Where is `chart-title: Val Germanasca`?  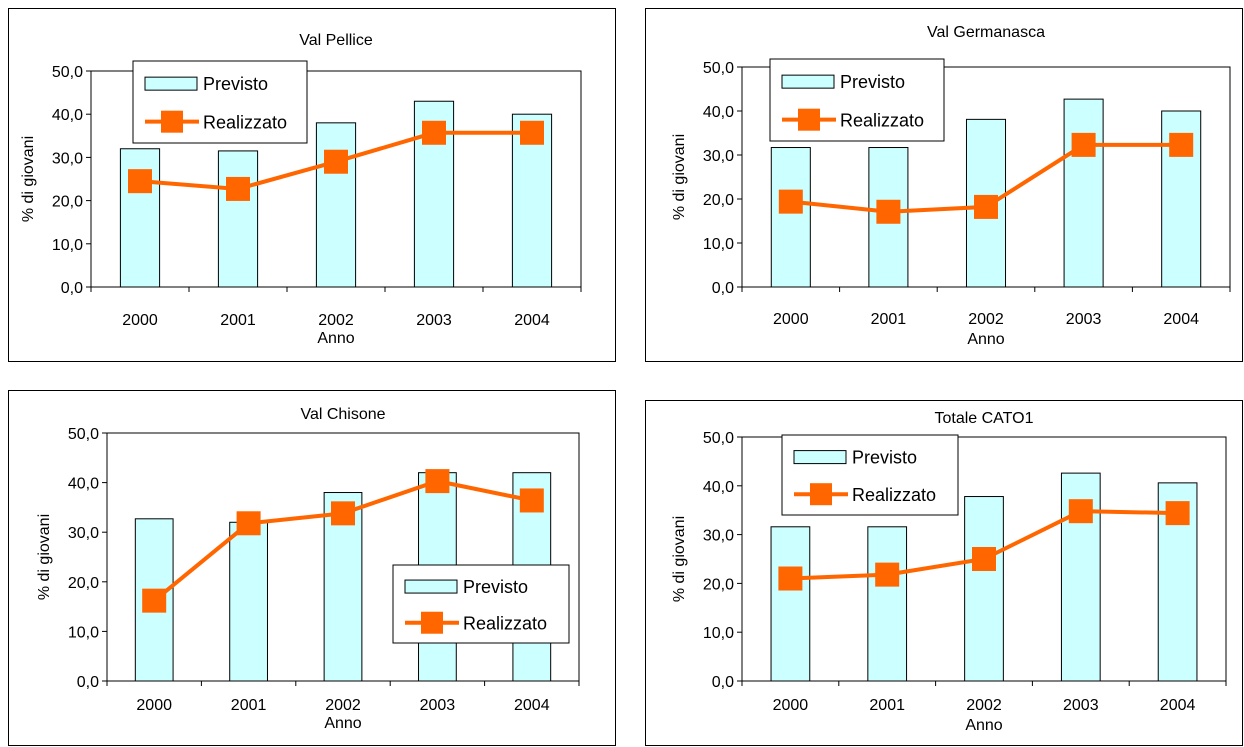
chart-title: Val Germanasca is located at coordinates (986, 32).